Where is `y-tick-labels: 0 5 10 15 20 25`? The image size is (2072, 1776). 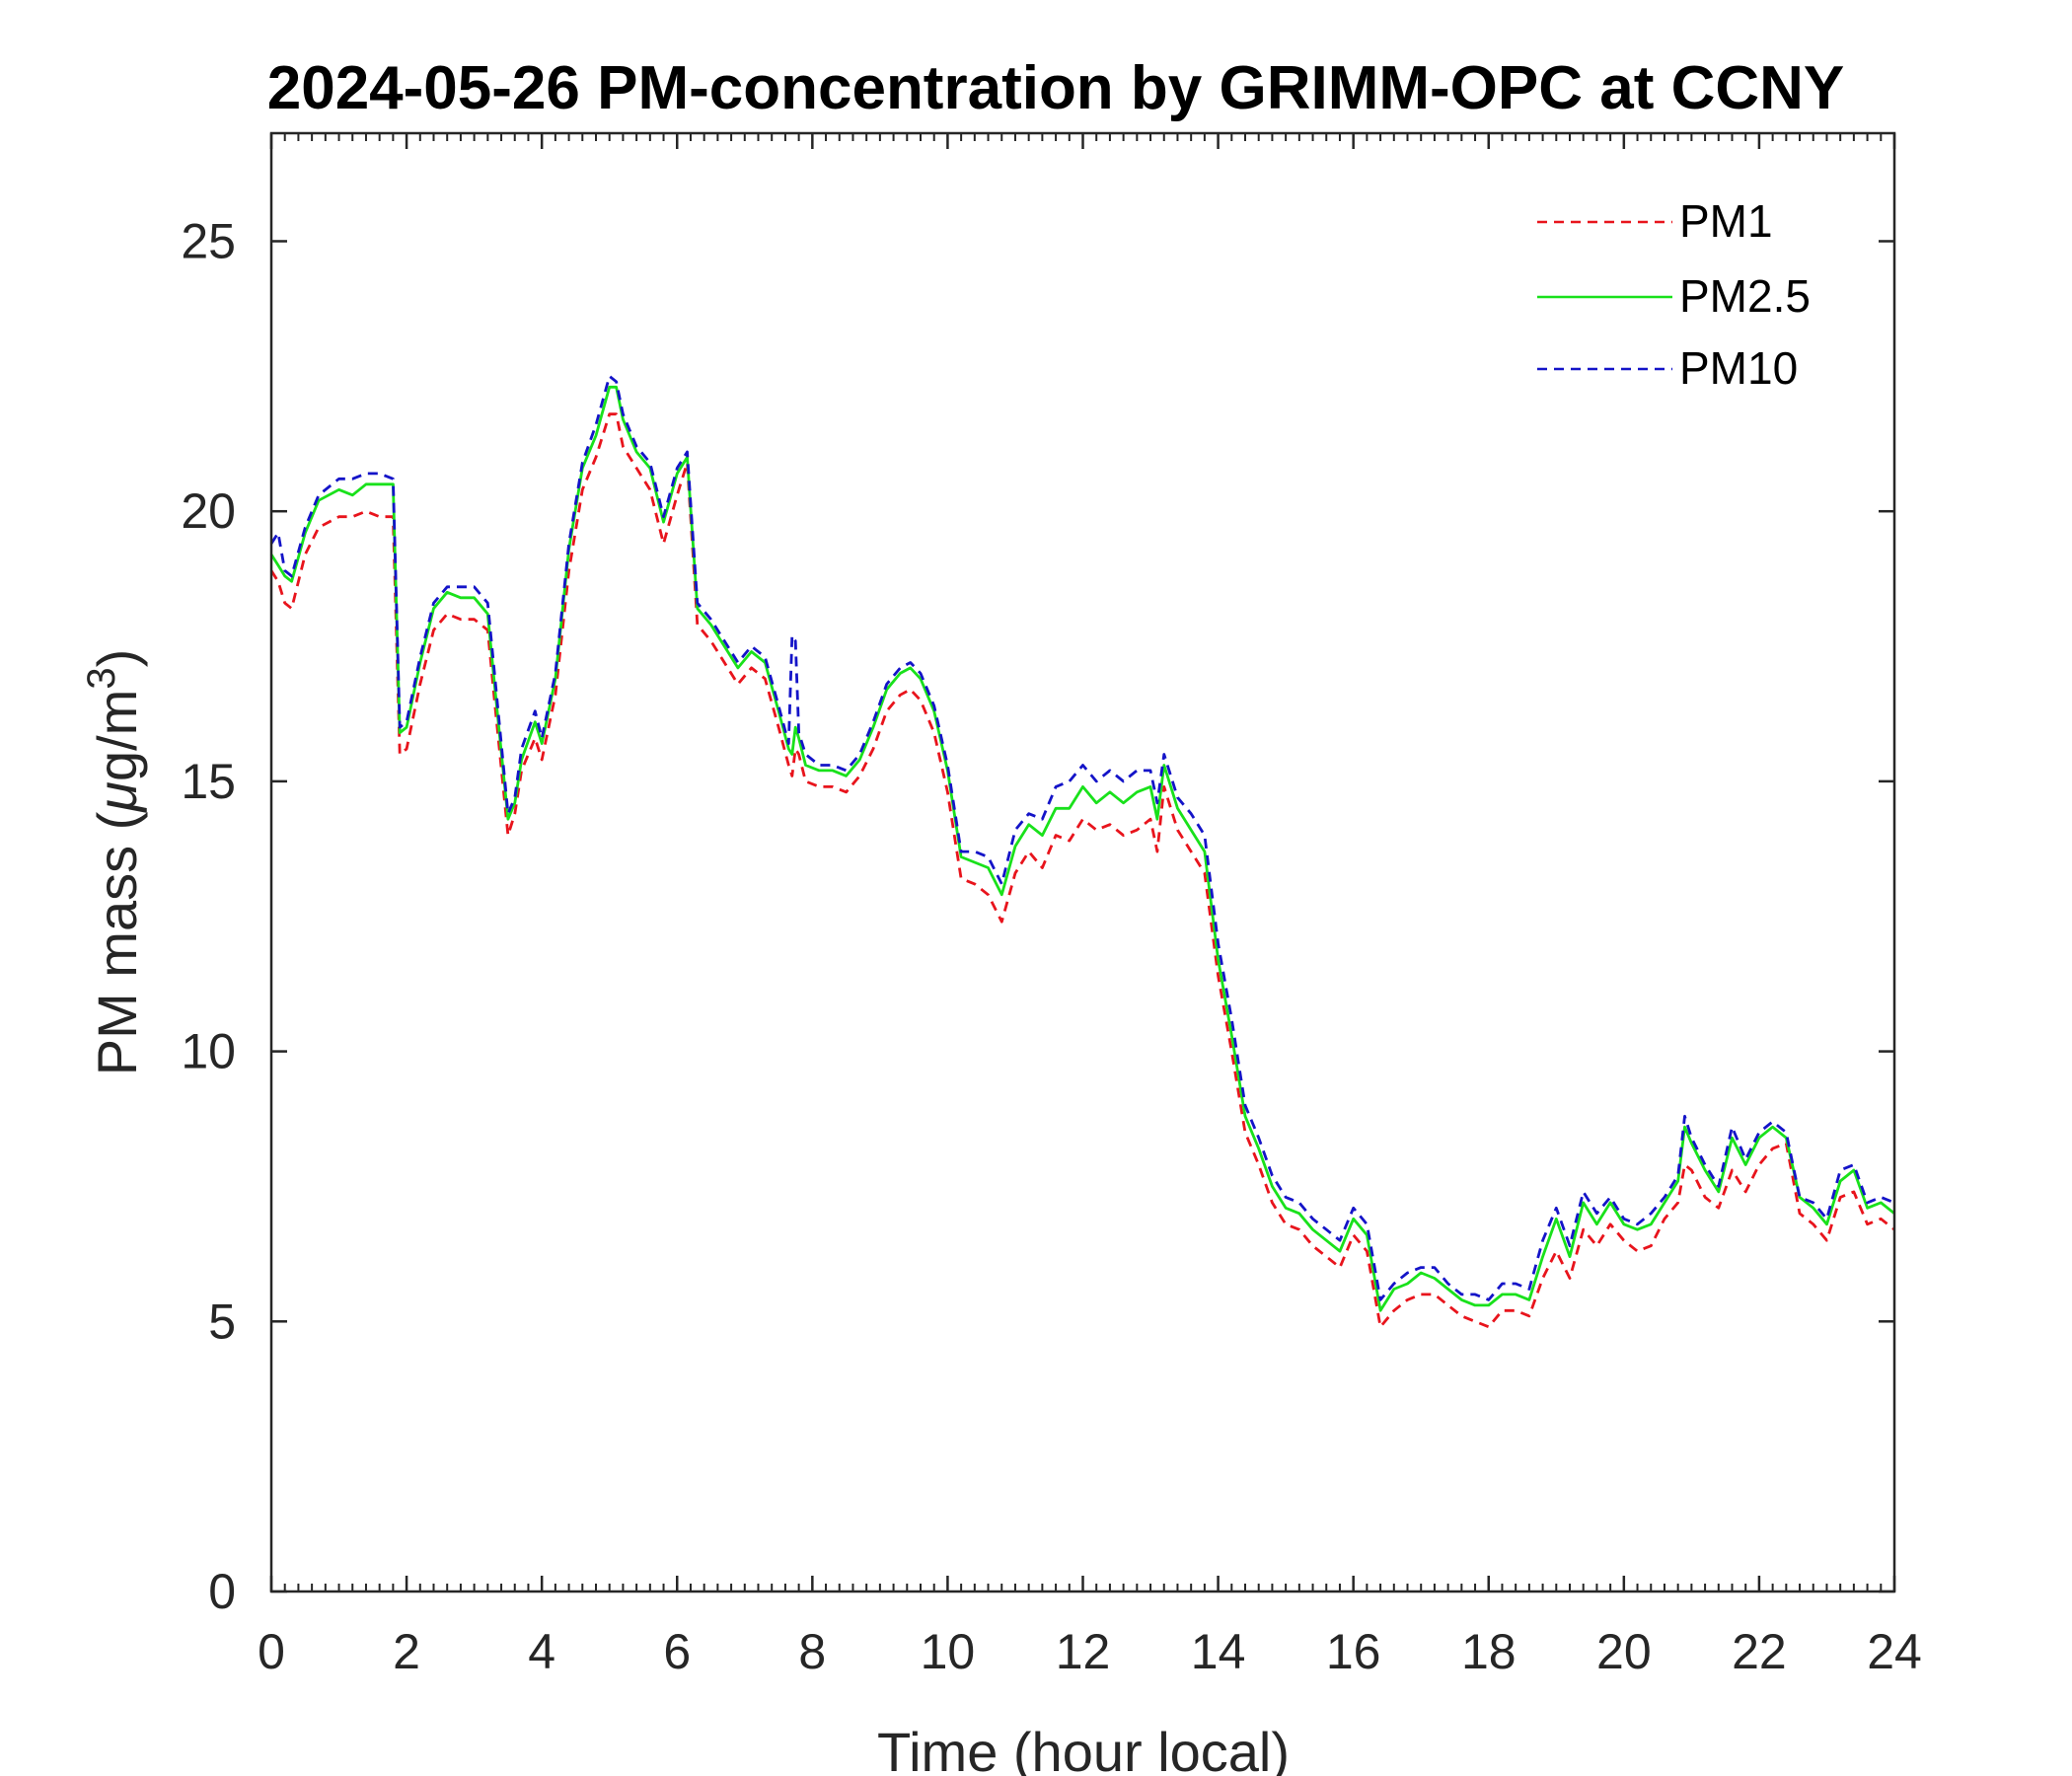 y-tick-labels: 0 5 10 15 20 25 is located at coordinates (209, 916).